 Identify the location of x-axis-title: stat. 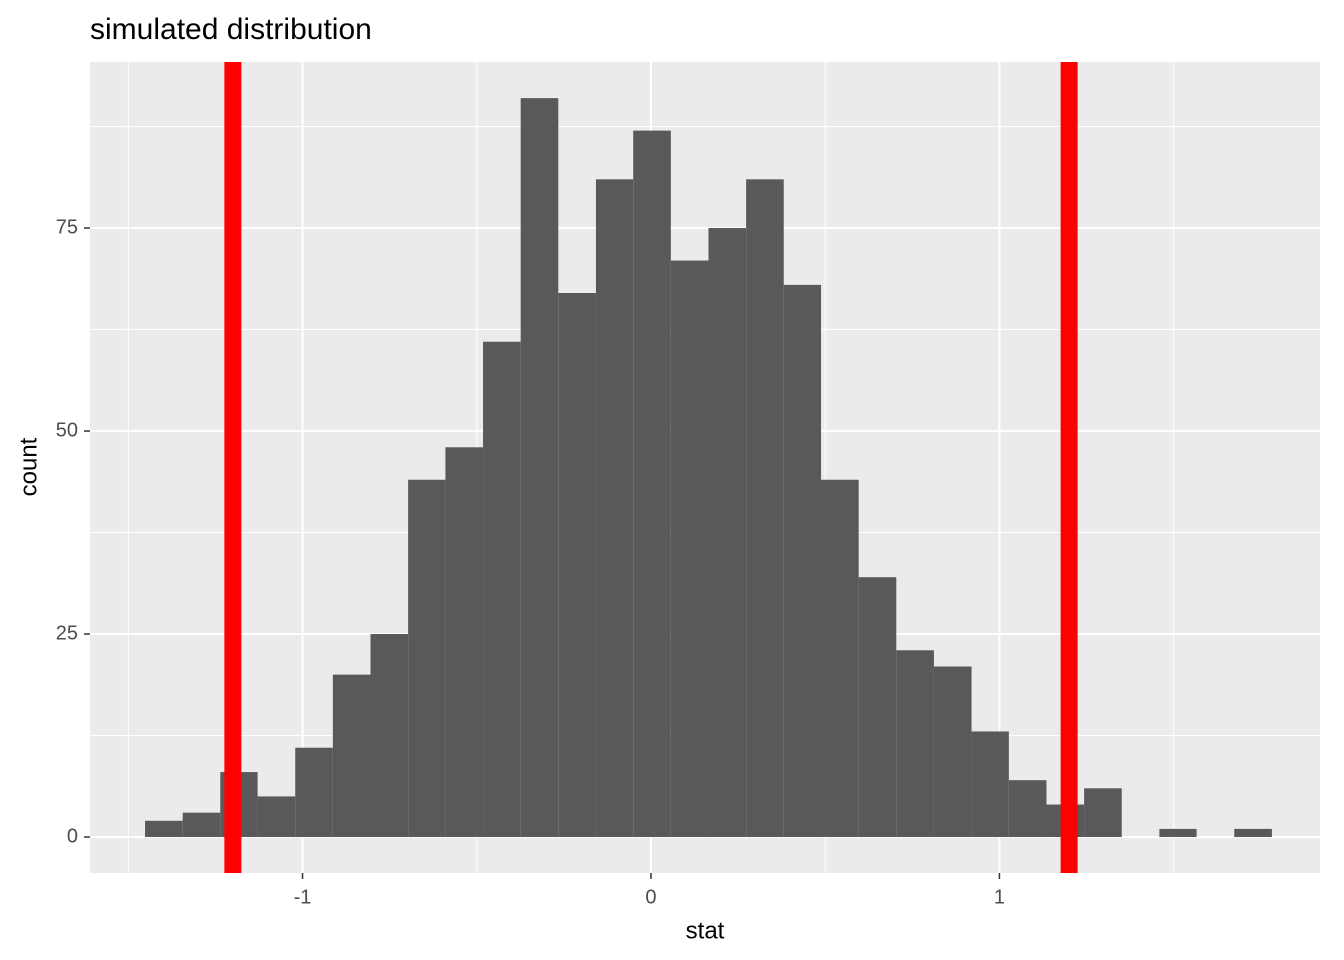
(705, 930).